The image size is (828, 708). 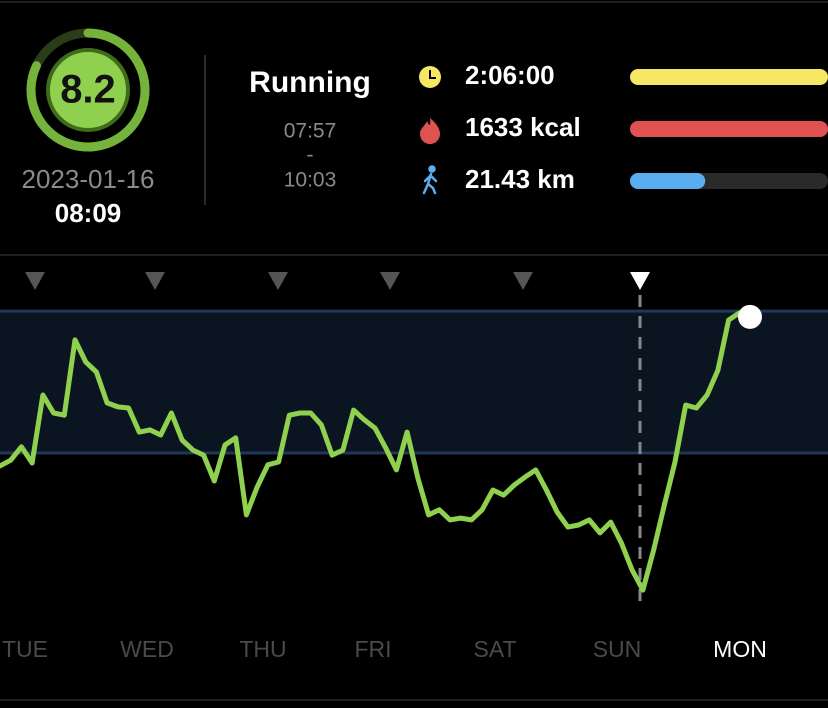 What do you see at coordinates (310, 82) in the screenshot?
I see `activity-name: Running` at bounding box center [310, 82].